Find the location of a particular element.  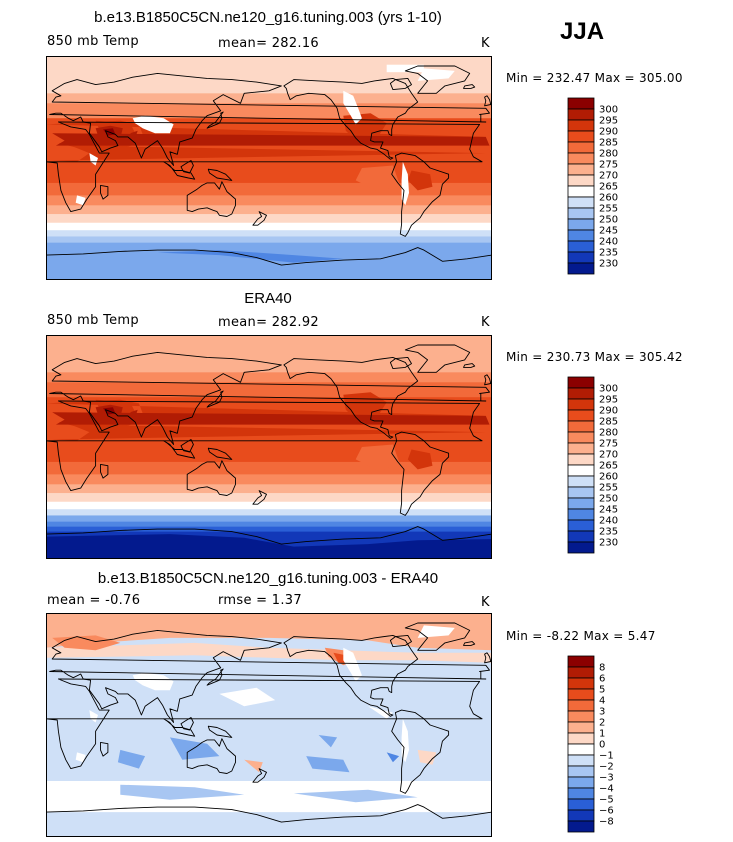

hot-region is located at coordinates (271, 139).